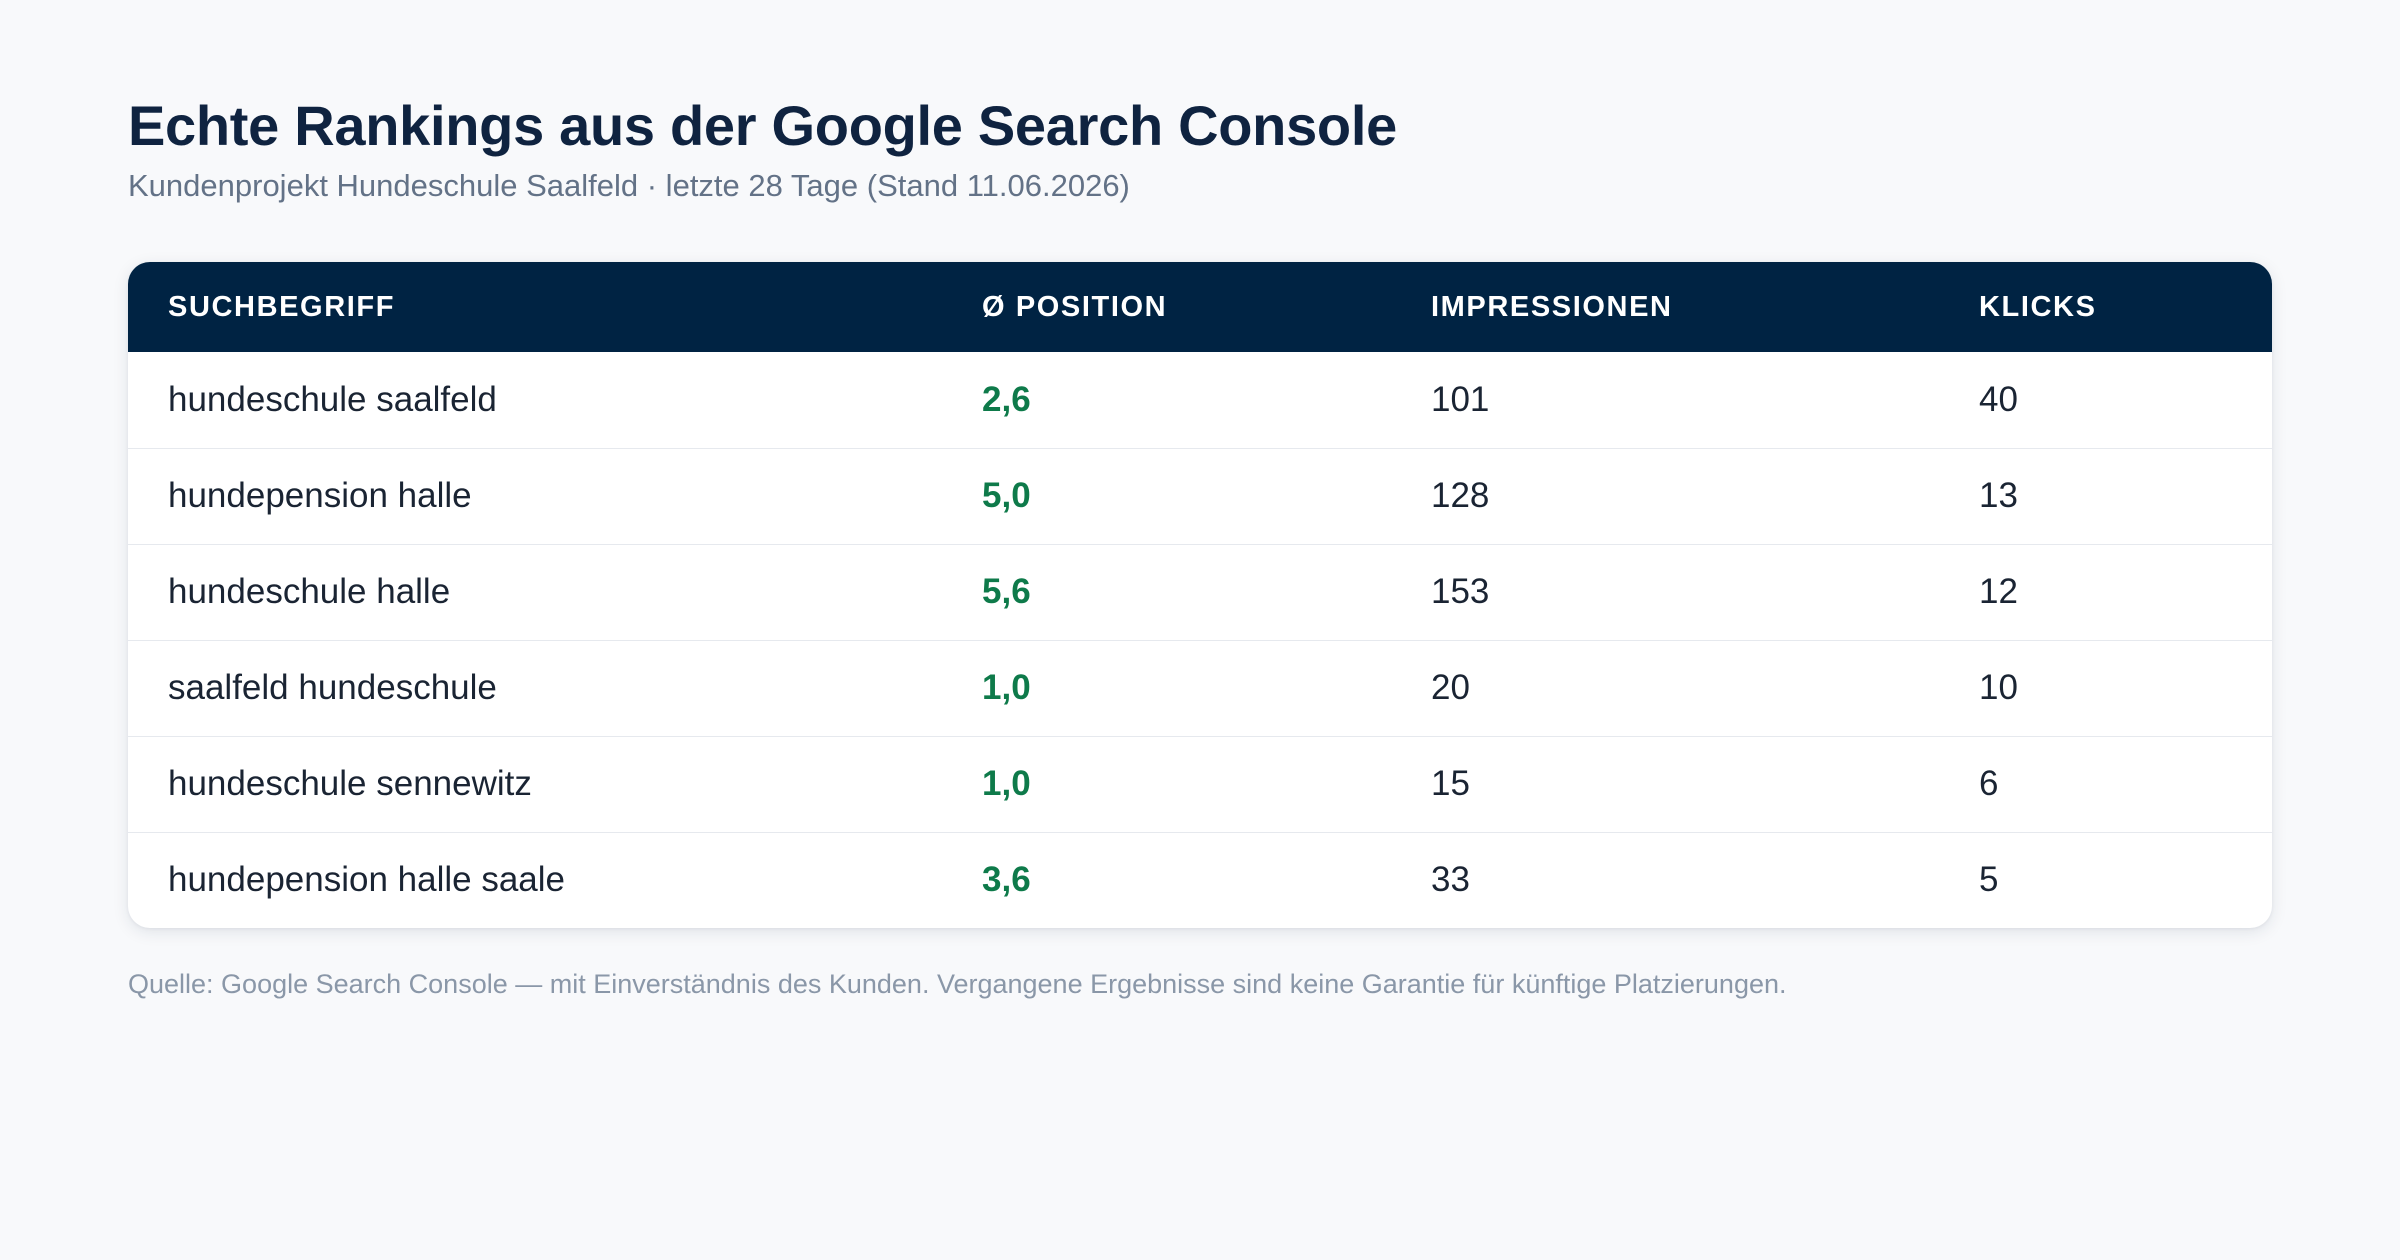  I want to click on cell-clicks: 13, so click(1998, 495).